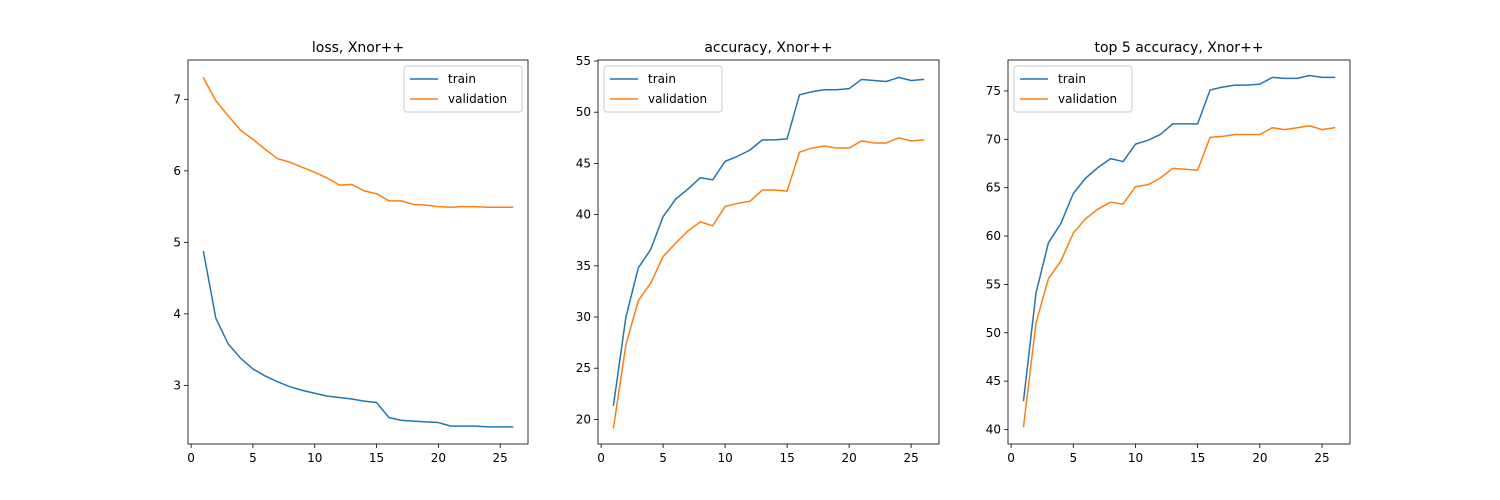 Image resolution: width=1500 pixels, height=500 pixels. What do you see at coordinates (993, 236) in the screenshot?
I see `y-tick-label: 60` at bounding box center [993, 236].